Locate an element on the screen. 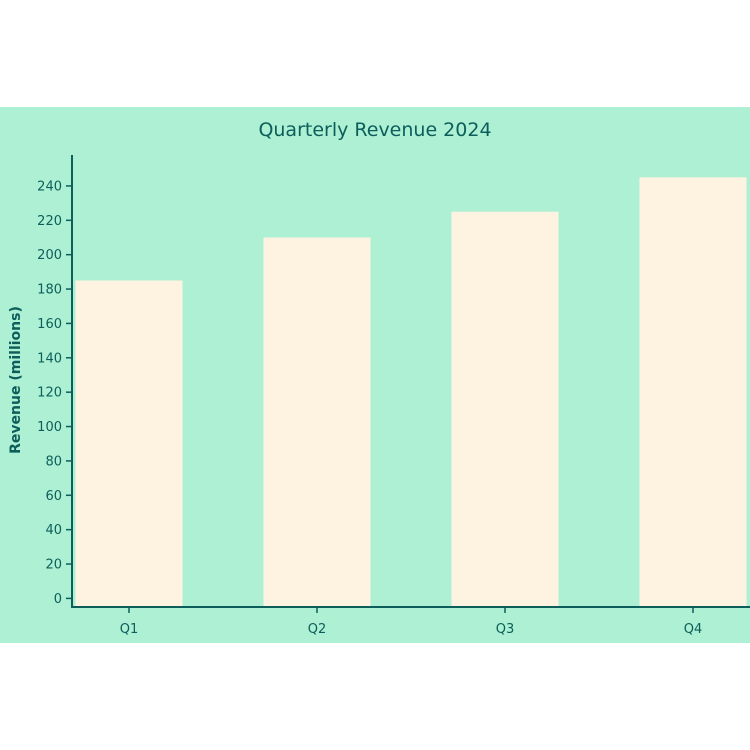 The height and width of the screenshot is (750, 750). bar-q2 is located at coordinates (317, 422).